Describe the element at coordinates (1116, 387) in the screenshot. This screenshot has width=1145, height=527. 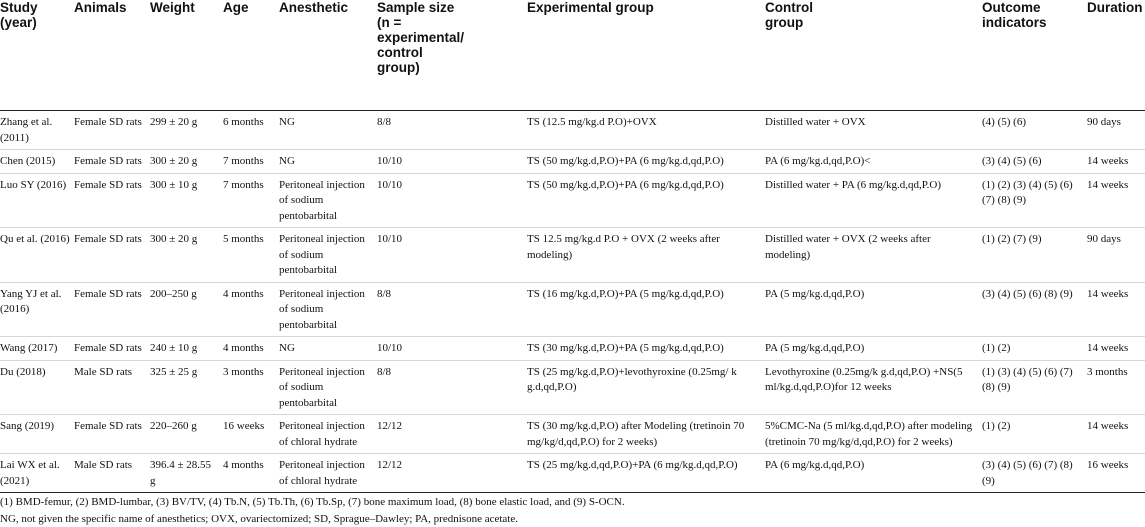
I see `duration-cell: 3 months` at that location.